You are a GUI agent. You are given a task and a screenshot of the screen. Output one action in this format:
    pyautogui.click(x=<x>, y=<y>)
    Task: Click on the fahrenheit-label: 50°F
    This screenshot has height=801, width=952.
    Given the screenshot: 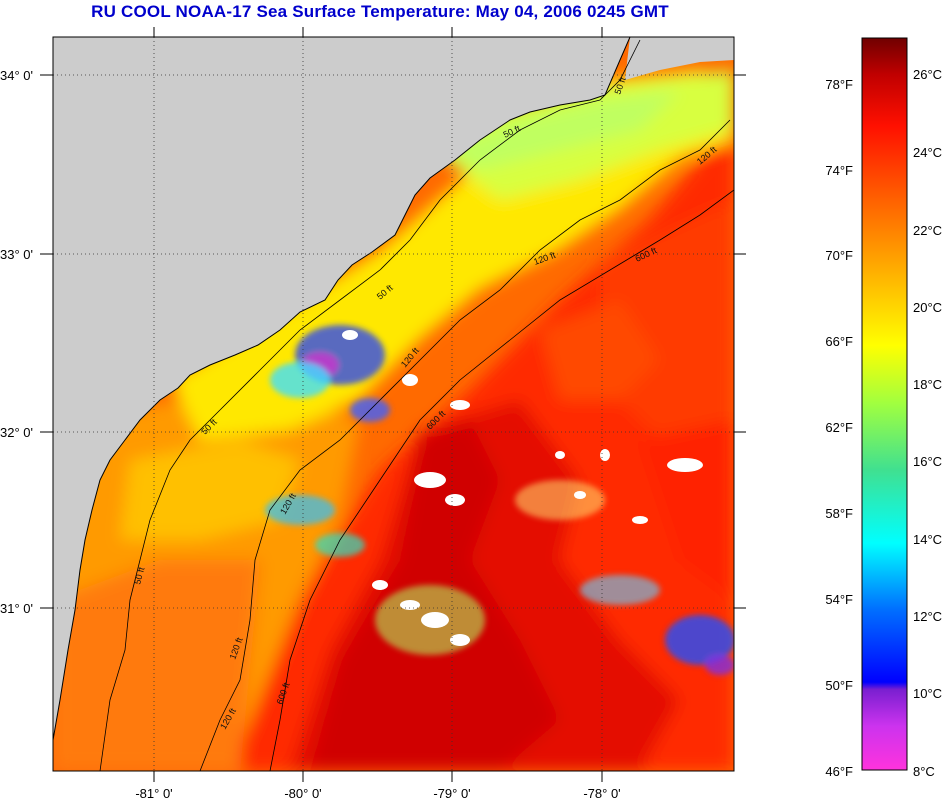 What is the action you would take?
    pyautogui.click(x=839, y=685)
    